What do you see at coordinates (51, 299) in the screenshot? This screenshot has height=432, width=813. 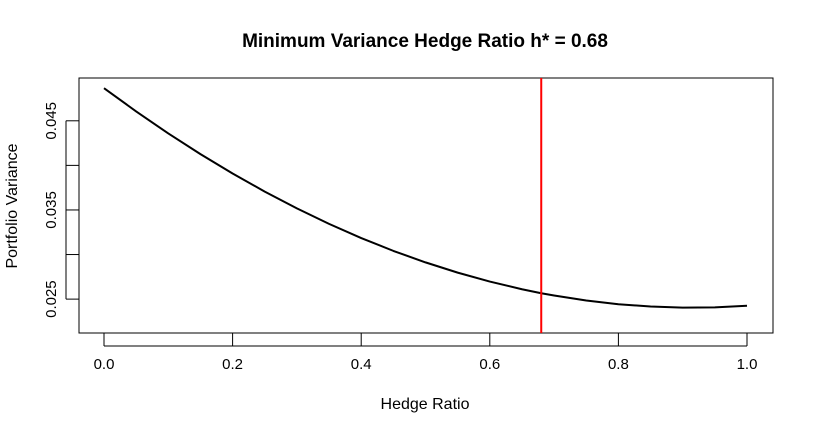 I see `y-tick-label: 0.025` at bounding box center [51, 299].